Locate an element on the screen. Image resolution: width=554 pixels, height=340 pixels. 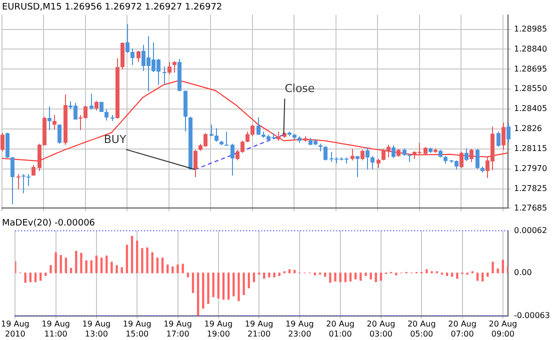
y-tick-label: 1.28405 is located at coordinates (531, 109).